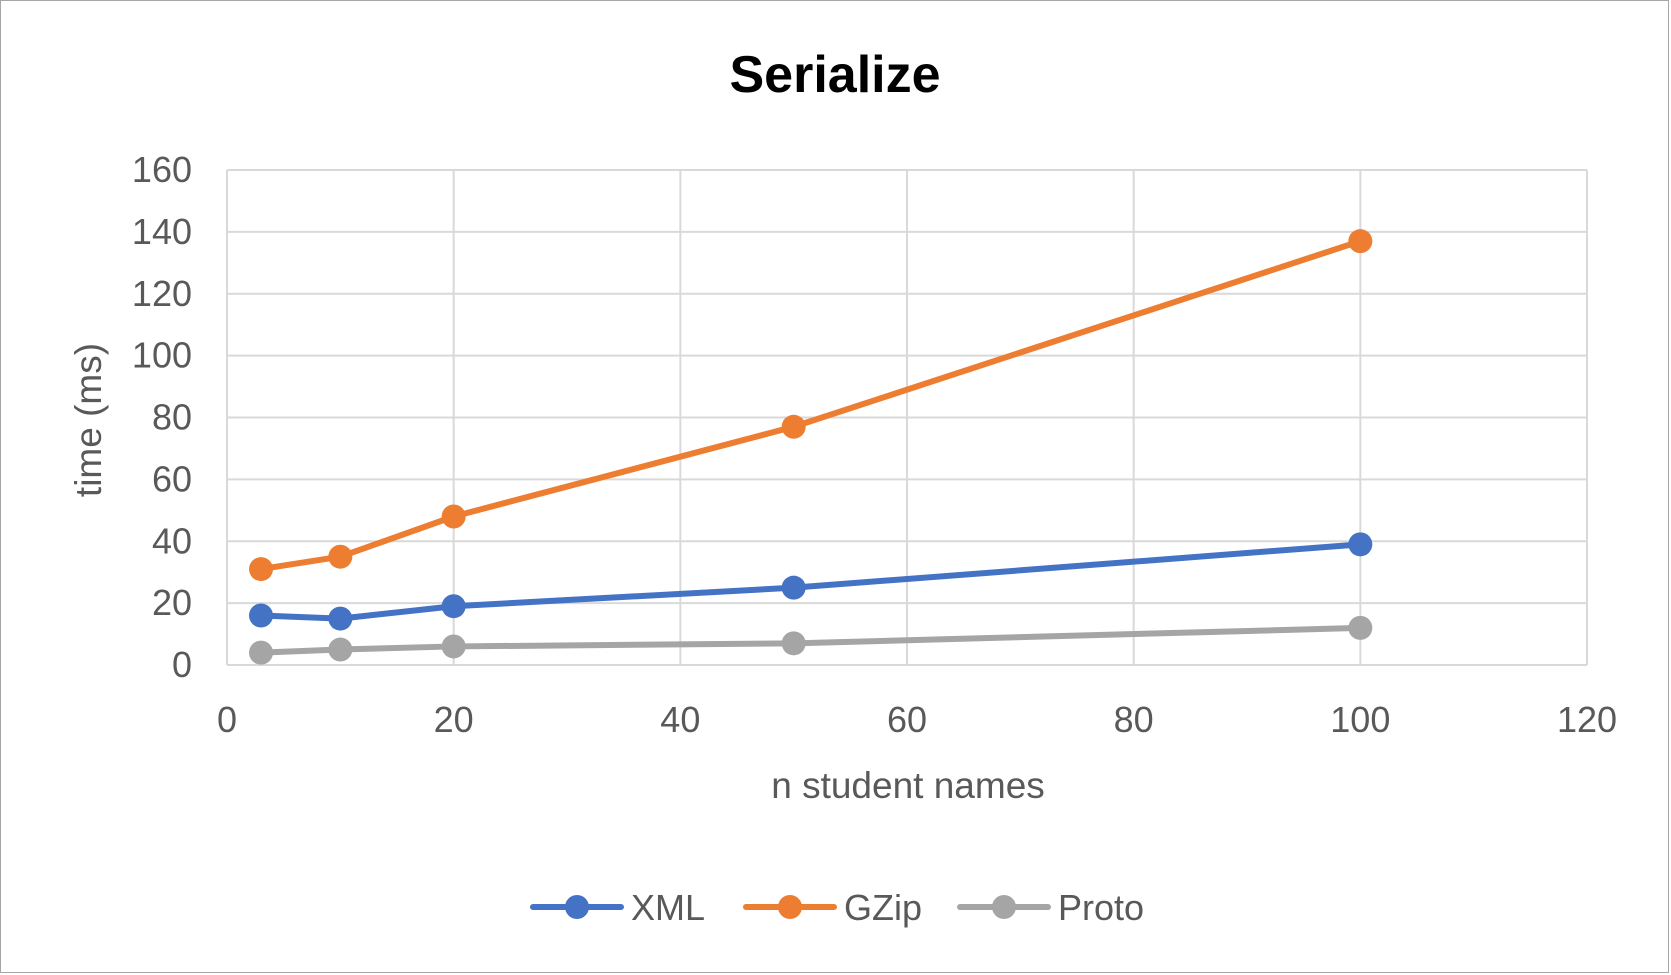 This screenshot has width=1671, height=975. What do you see at coordinates (162, 169) in the screenshot?
I see `y-tick-label: 160` at bounding box center [162, 169].